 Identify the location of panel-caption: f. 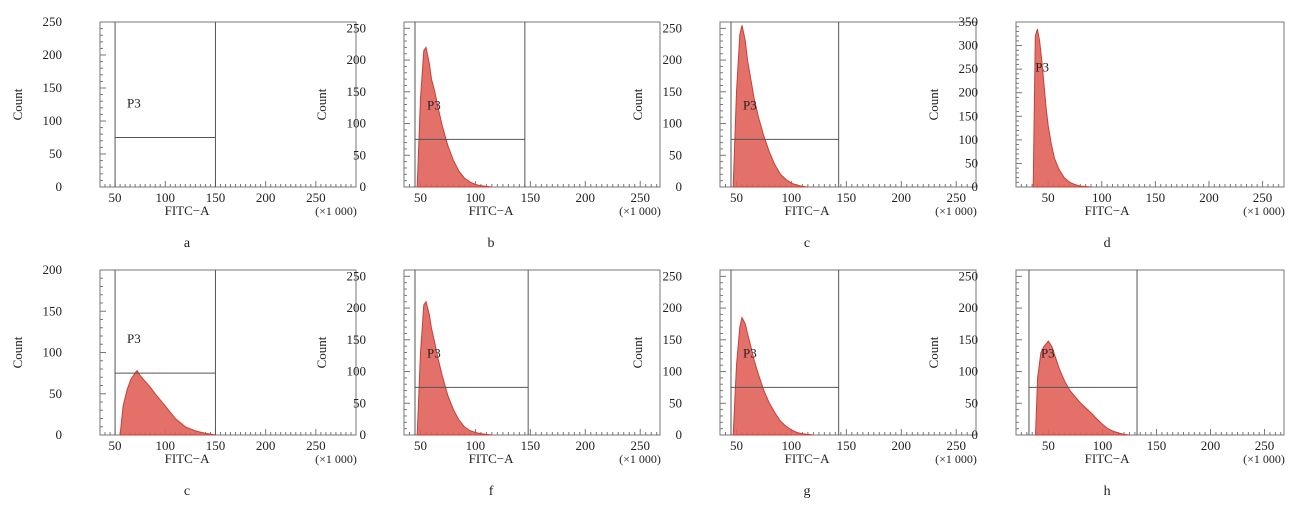
(491, 491).